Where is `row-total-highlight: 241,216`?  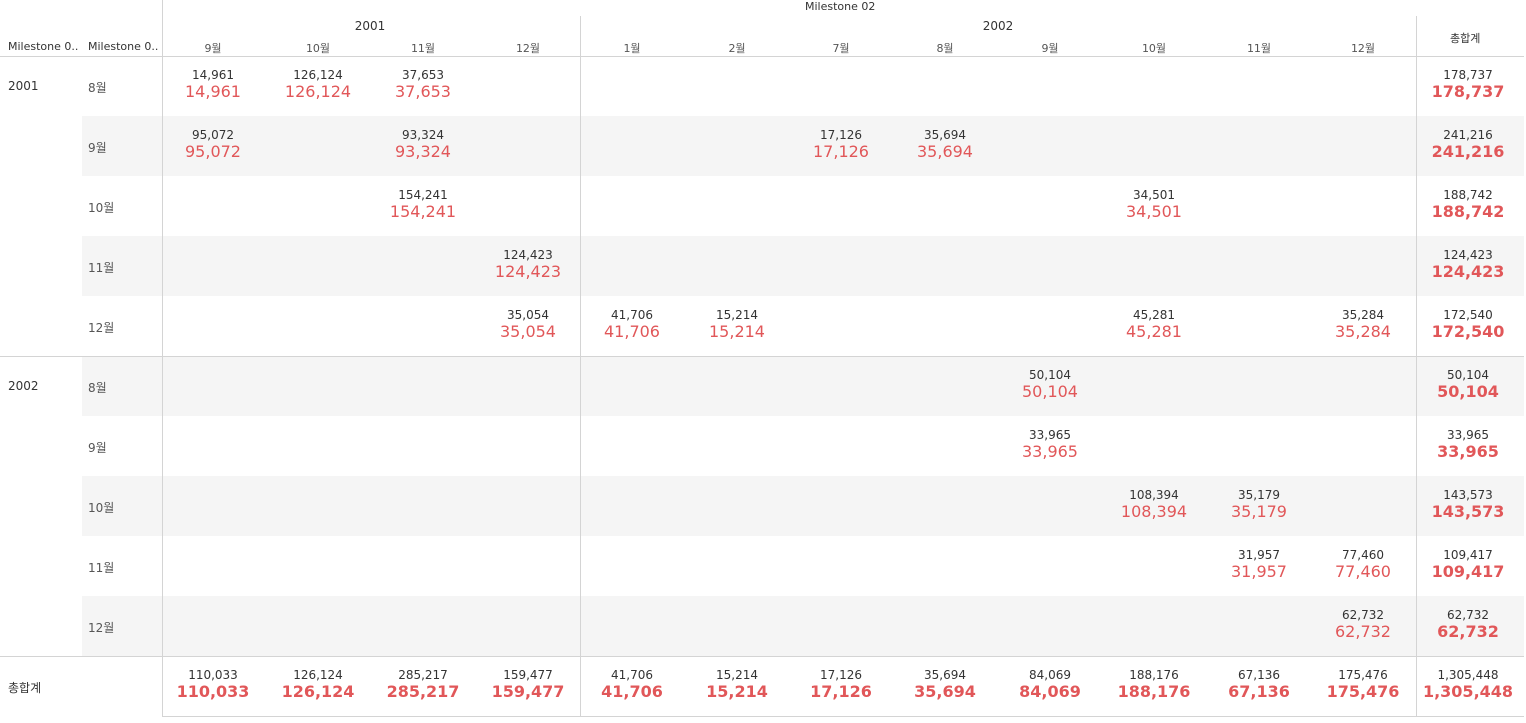 row-total-highlight: 241,216 is located at coordinates (1468, 151).